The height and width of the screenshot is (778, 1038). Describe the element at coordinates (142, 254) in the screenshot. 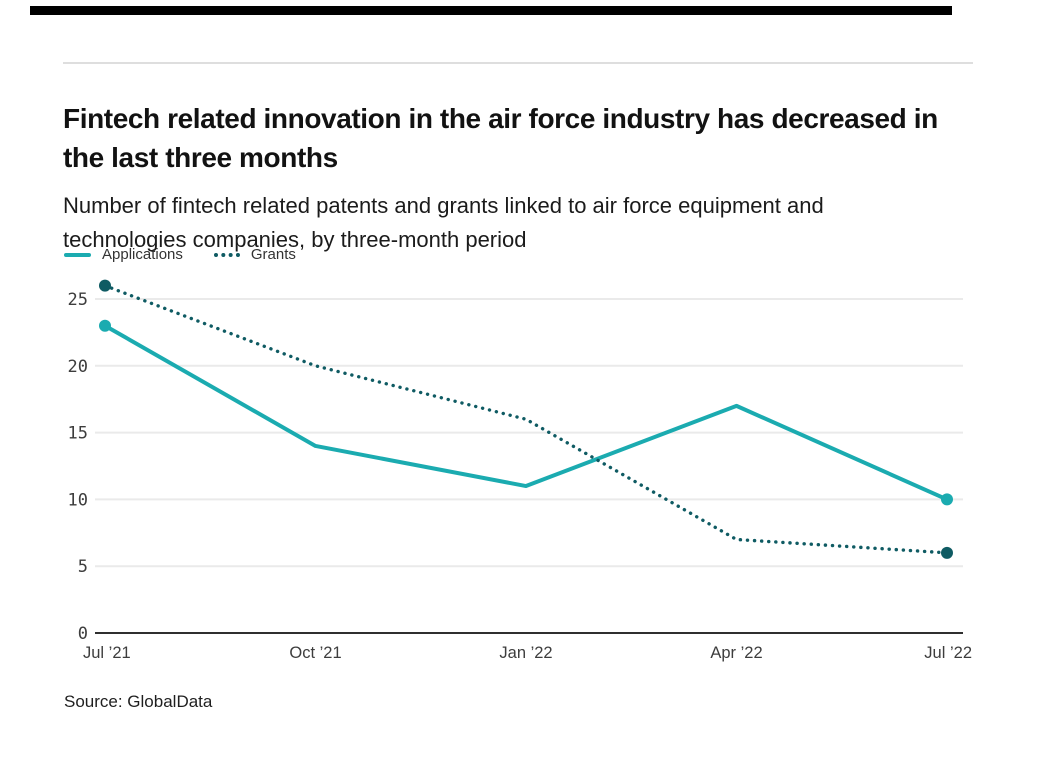

I see `legend-label-applications: Applications` at that location.